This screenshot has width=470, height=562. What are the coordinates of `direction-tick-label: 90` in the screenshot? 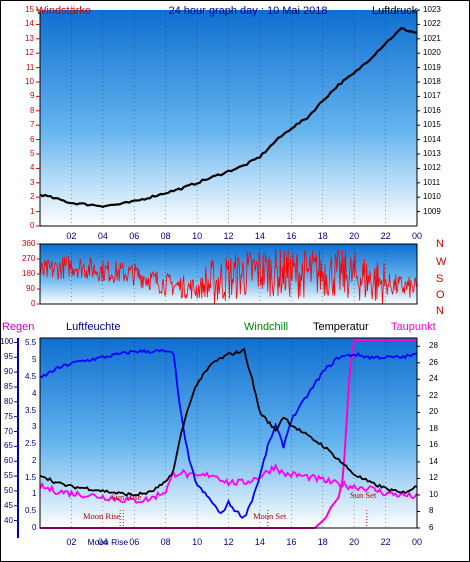 It's located at (30, 288).